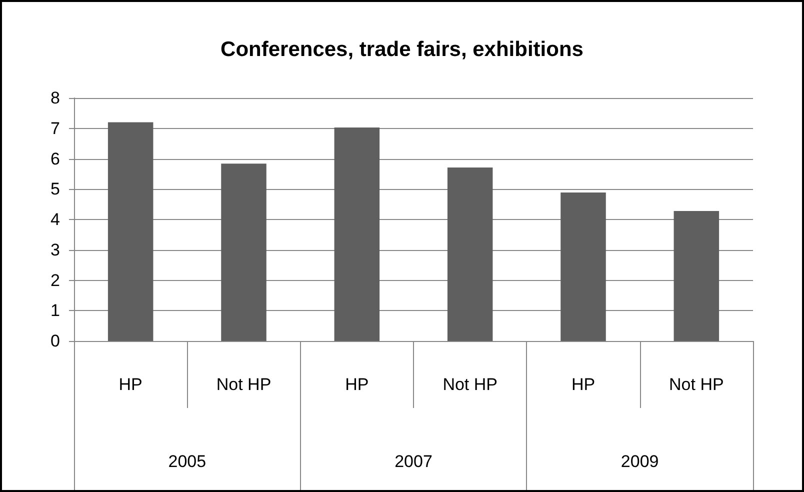  What do you see at coordinates (55, 189) in the screenshot?
I see `y-tick-label: 5` at bounding box center [55, 189].